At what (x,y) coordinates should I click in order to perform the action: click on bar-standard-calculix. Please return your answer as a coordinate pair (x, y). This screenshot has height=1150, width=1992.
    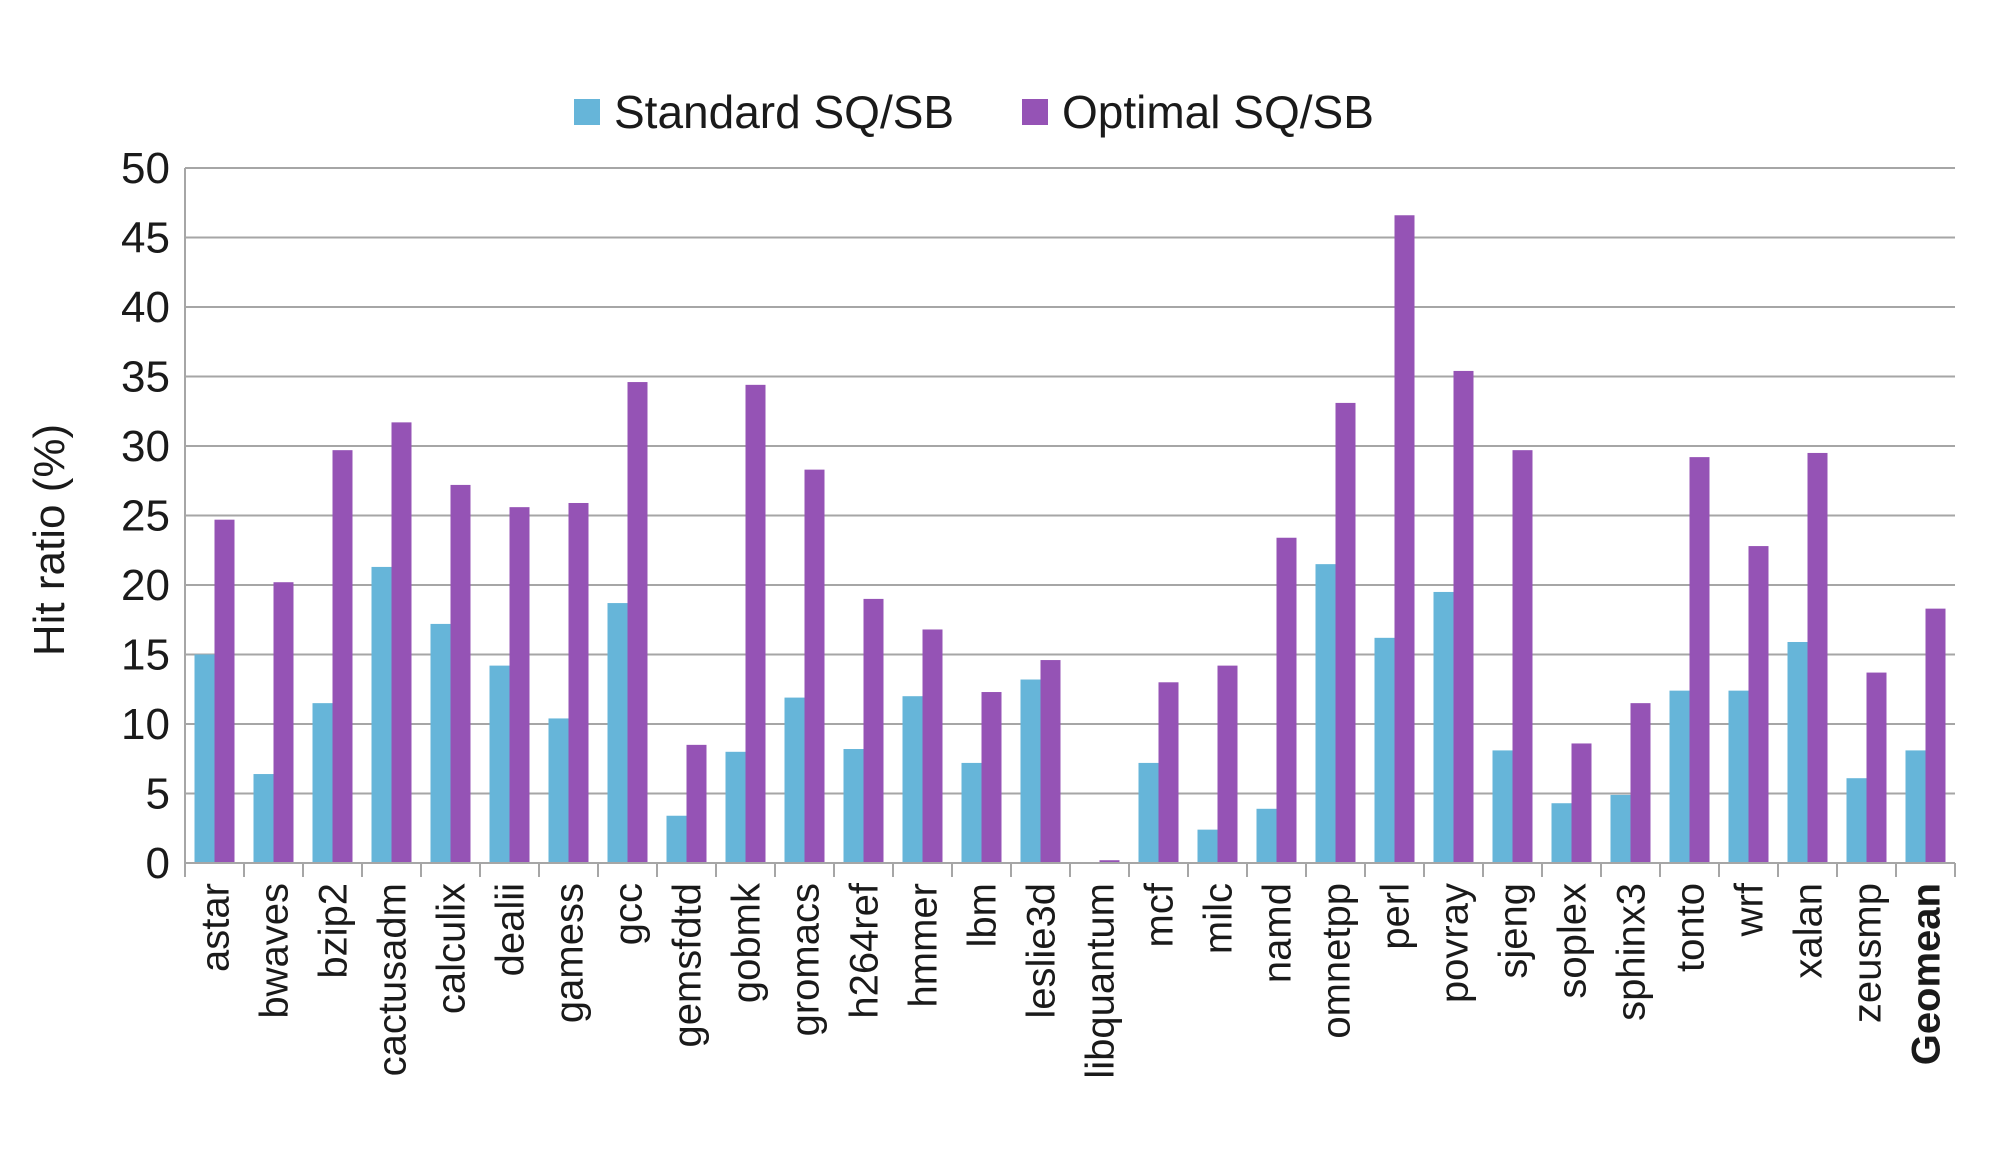
    Looking at the image, I should click on (440, 743).